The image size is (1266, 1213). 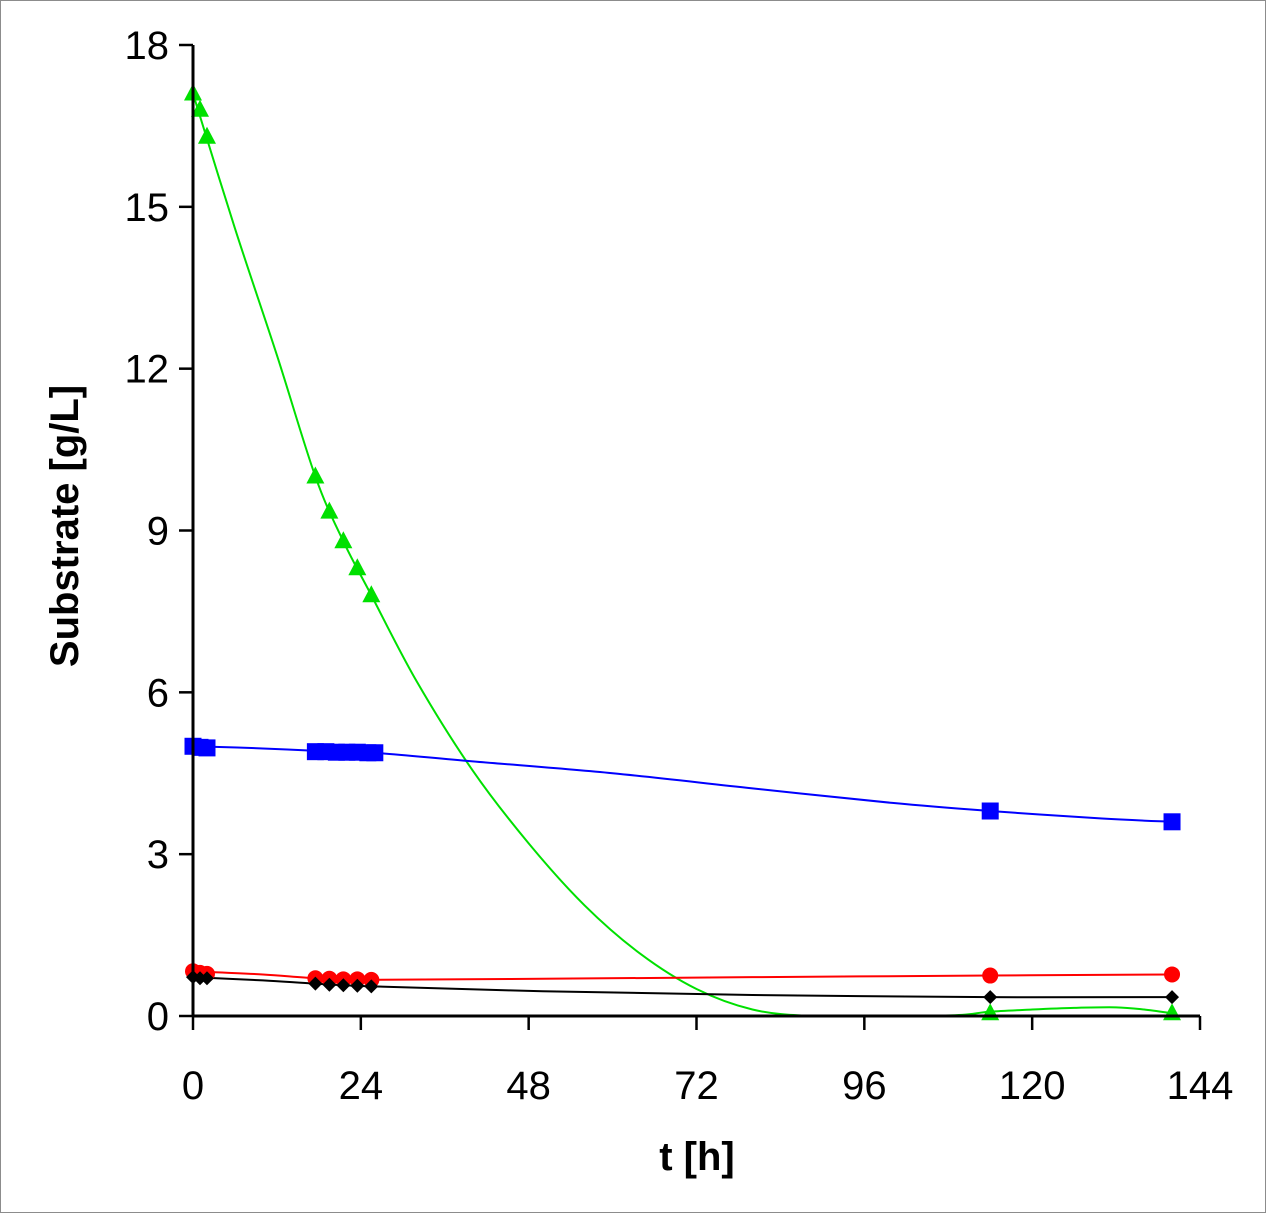 What do you see at coordinates (864, 1086) in the screenshot?
I see `x-tick-label: 96` at bounding box center [864, 1086].